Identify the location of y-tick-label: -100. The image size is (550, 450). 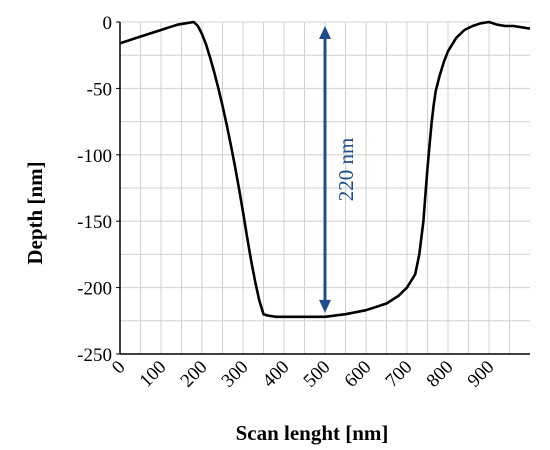
(94, 156).